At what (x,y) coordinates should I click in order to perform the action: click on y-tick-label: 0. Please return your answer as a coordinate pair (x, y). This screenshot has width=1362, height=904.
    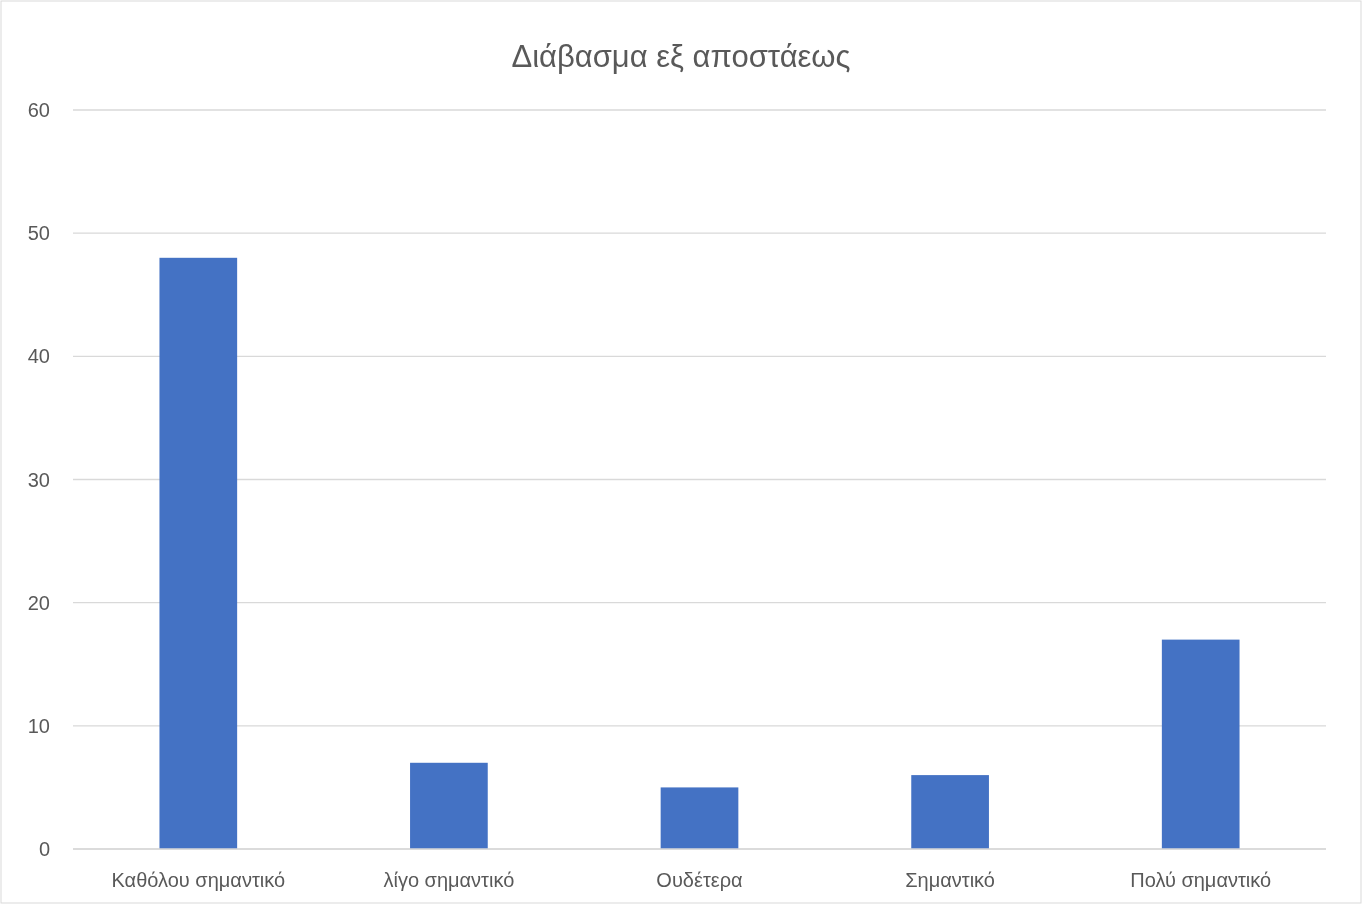
    Looking at the image, I should click on (44, 849).